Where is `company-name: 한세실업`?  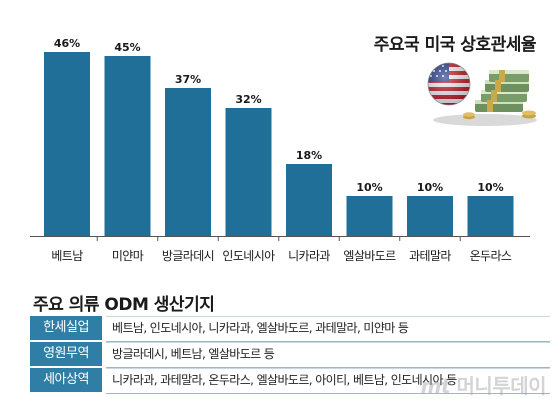
company-name: 한세실업 is located at coordinates (66, 328).